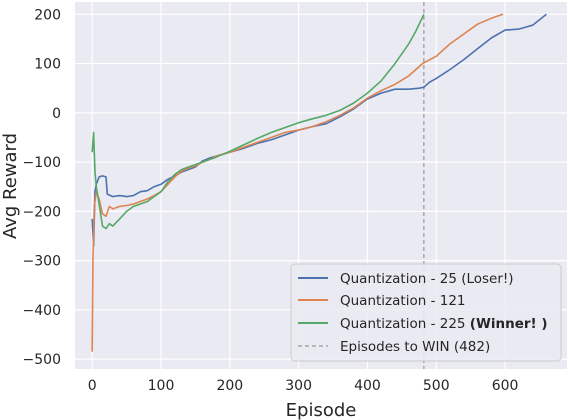  I want to click on y-tick-label: −400, so click(42, 311).